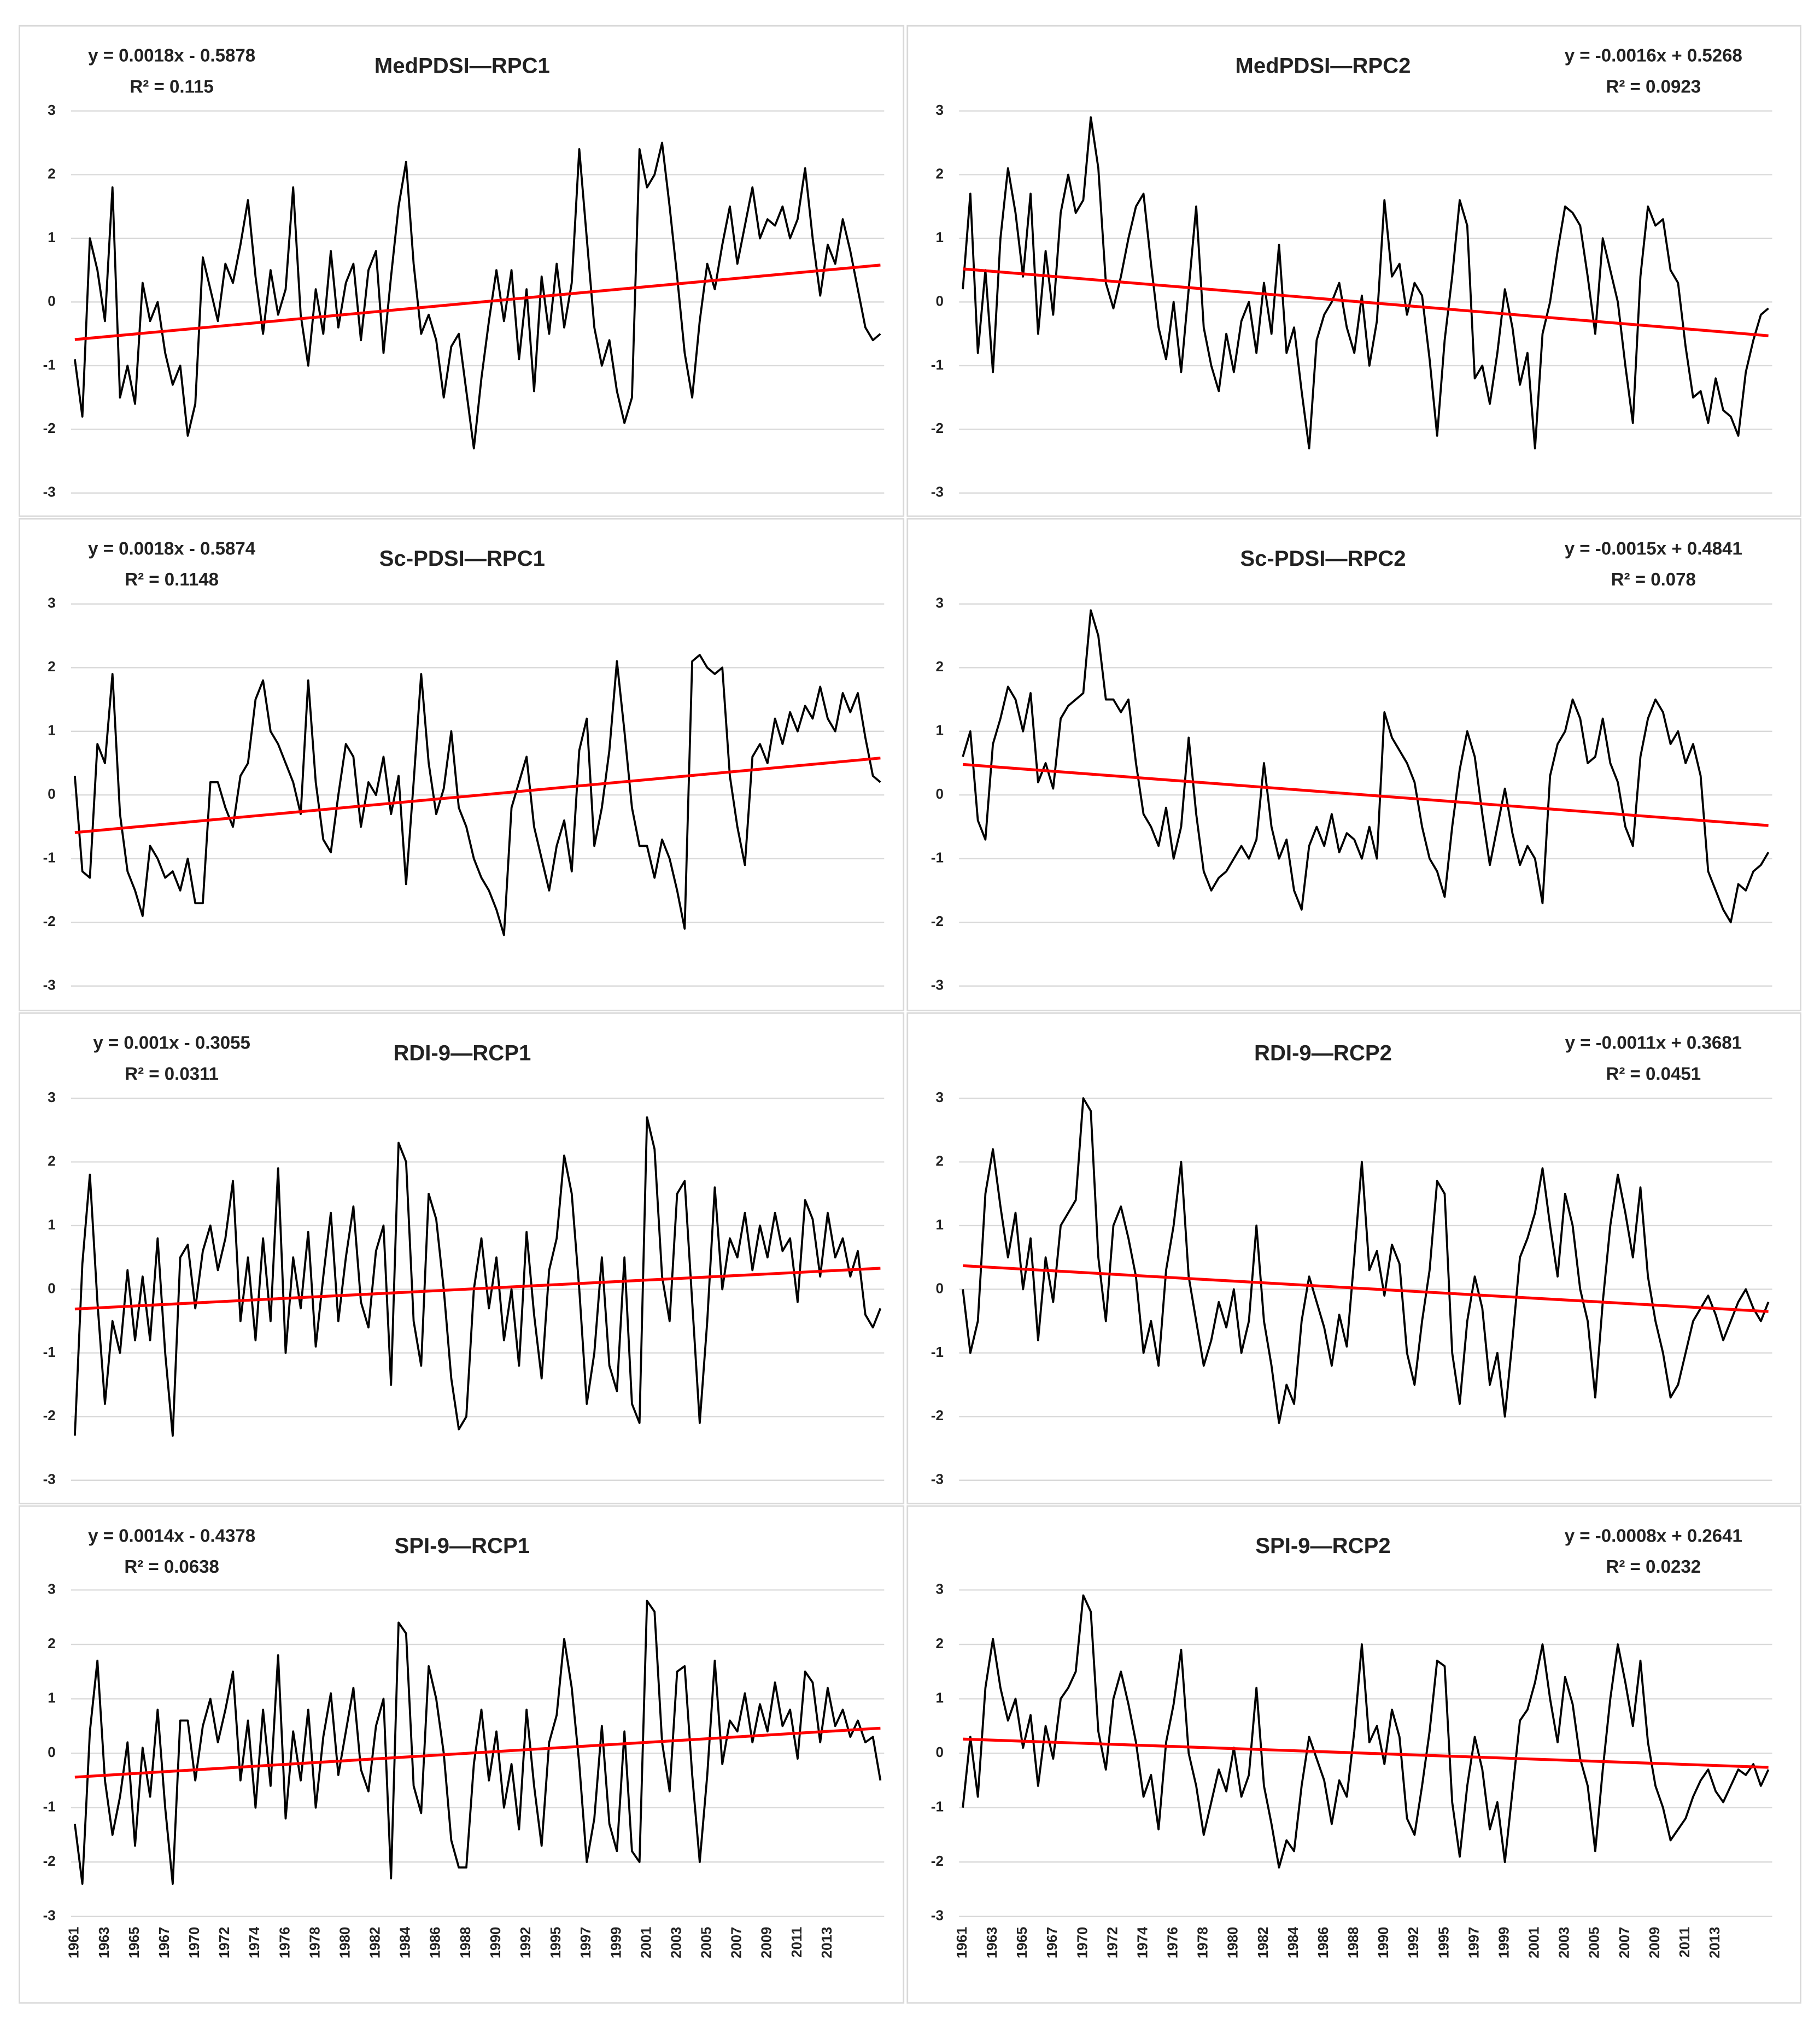 This screenshot has width=1820, height=2021. What do you see at coordinates (172, 580) in the screenshot?
I see `r-squared: R² = 0.1148` at bounding box center [172, 580].